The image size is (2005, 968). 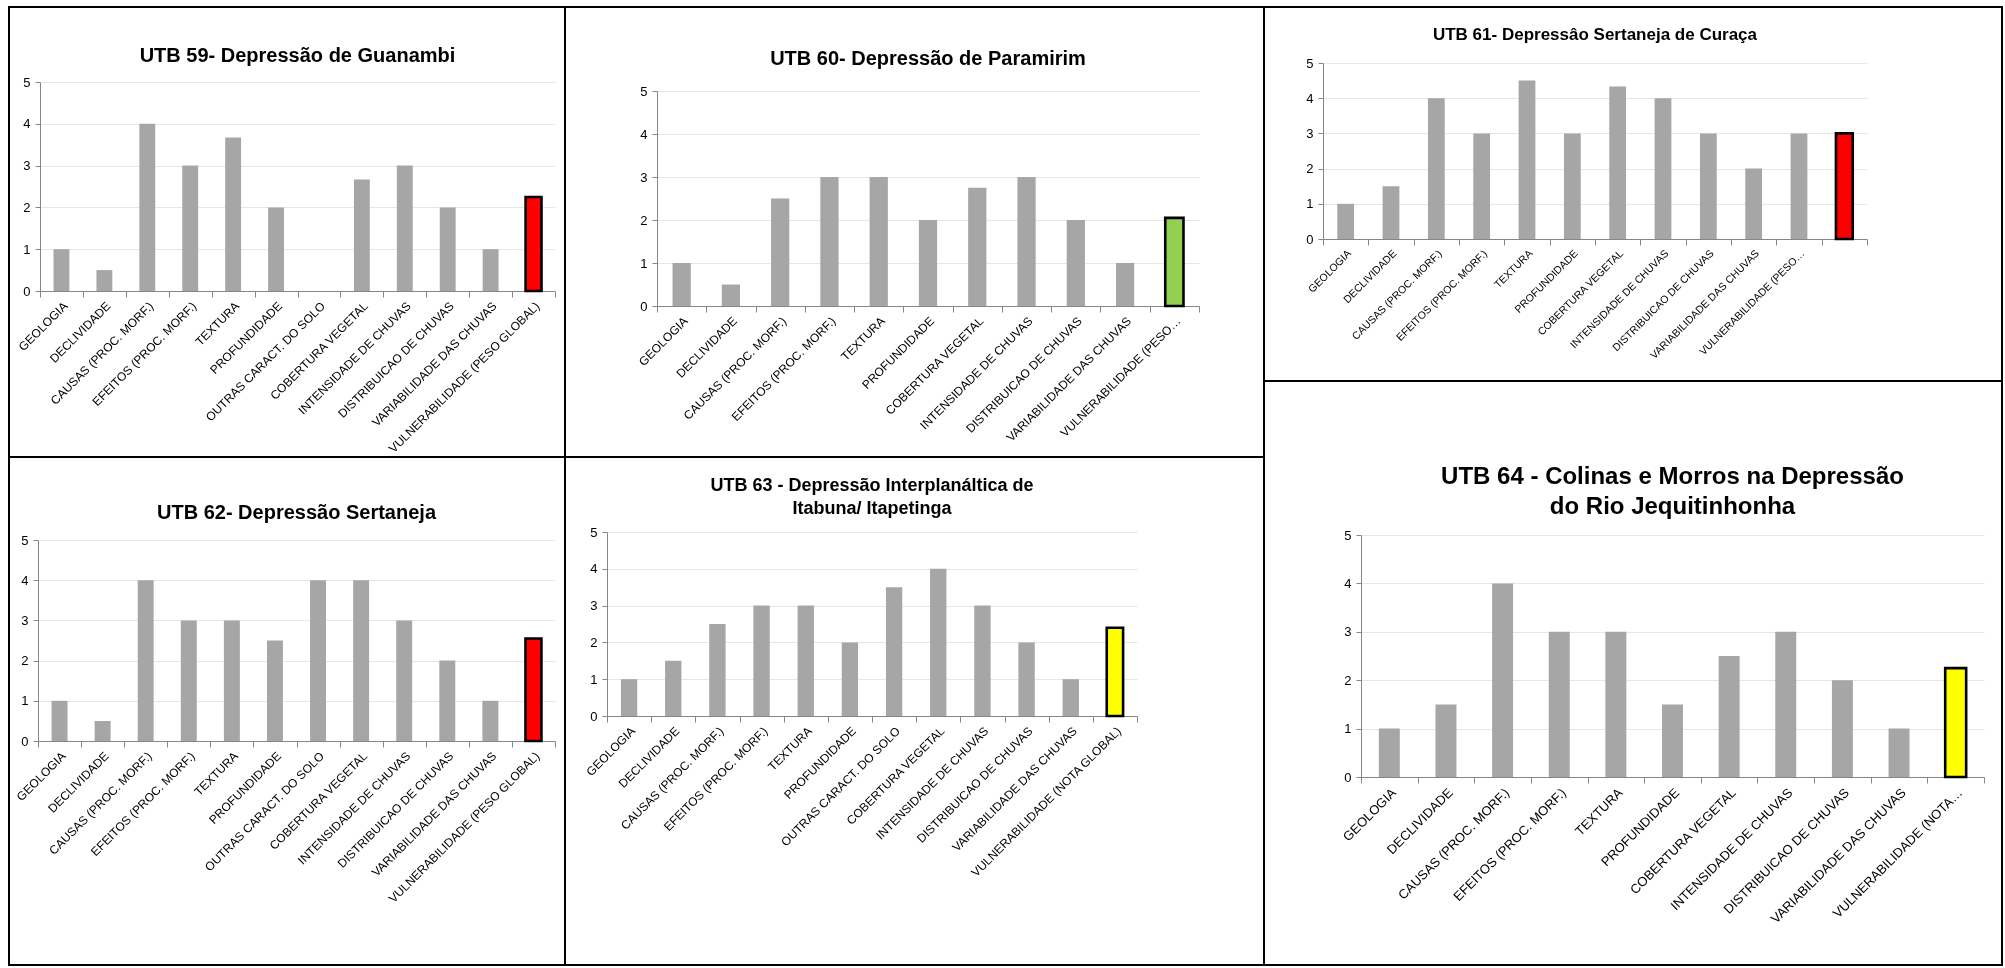 I want to click on chart-title: UTB 61- Depressâo Sertaneja de Curaça, so click(x=1595, y=34).